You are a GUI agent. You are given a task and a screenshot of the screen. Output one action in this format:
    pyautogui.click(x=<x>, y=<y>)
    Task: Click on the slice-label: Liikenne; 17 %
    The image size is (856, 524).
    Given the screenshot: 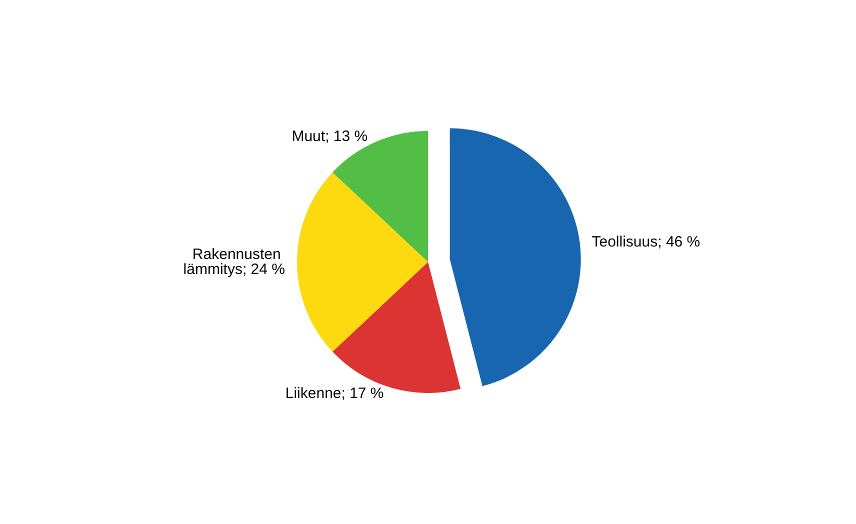 What is the action you would take?
    pyautogui.click(x=334, y=393)
    